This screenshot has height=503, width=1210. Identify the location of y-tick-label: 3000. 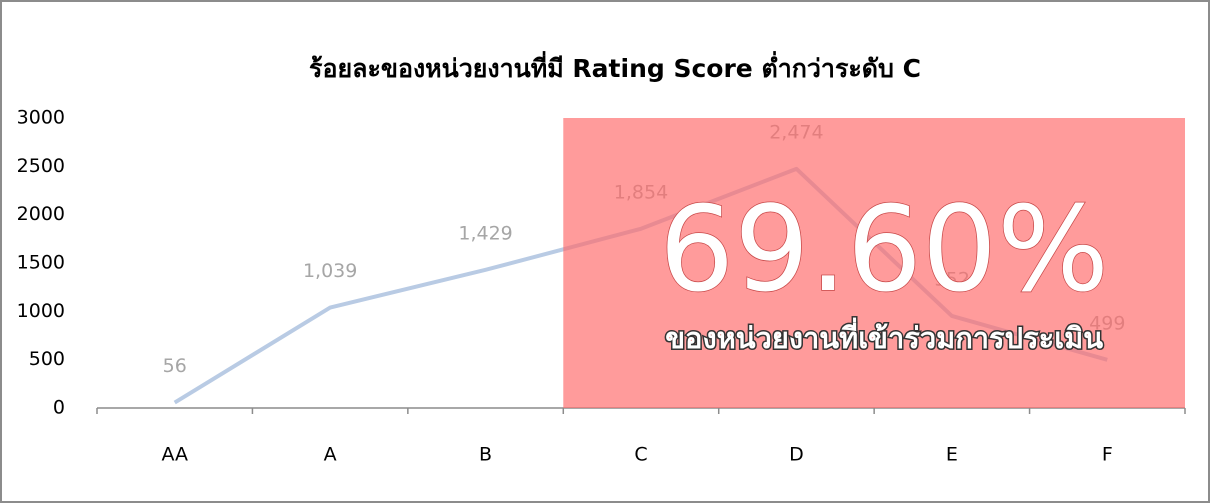
(41, 118).